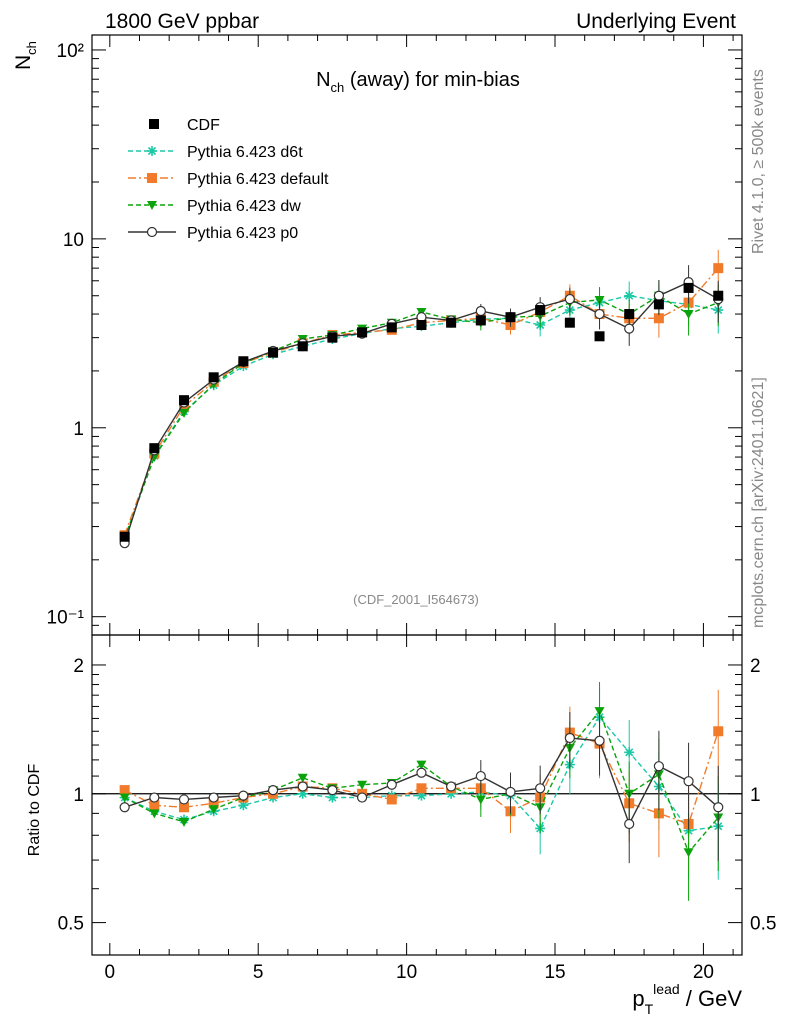  What do you see at coordinates (34, 810) in the screenshot?
I see `ratio-y-axis-label: Ratio to CDF` at bounding box center [34, 810].